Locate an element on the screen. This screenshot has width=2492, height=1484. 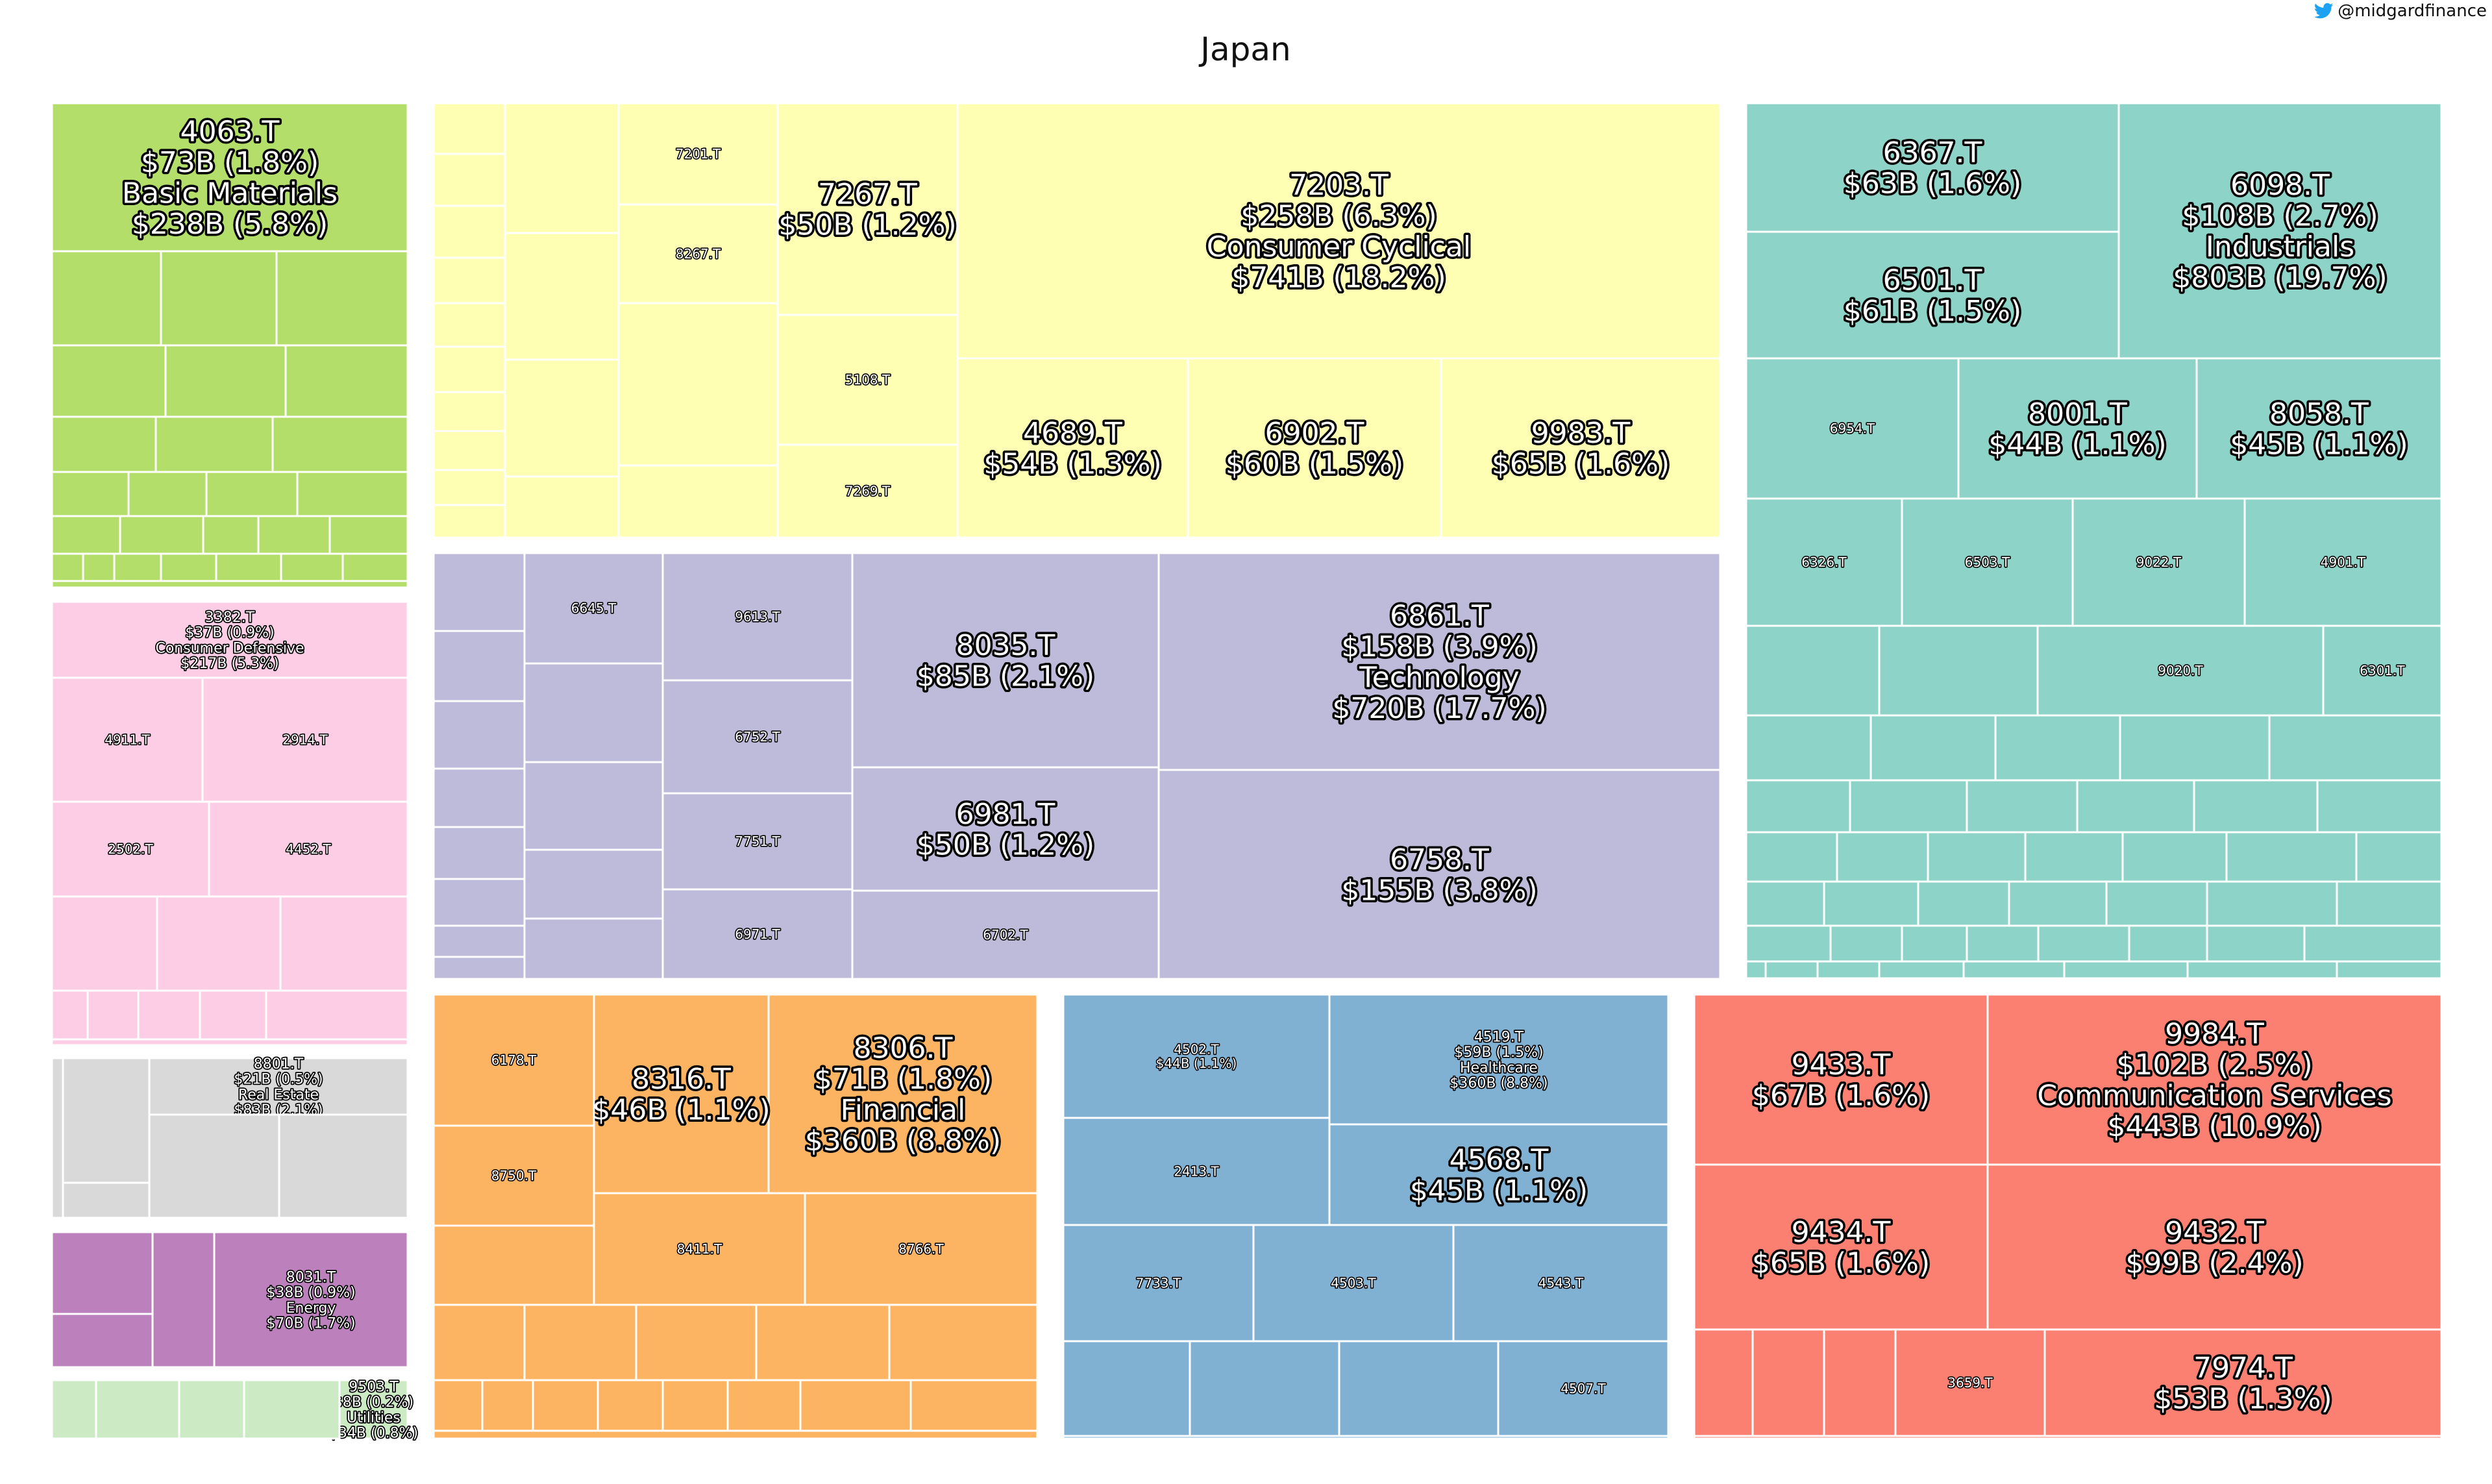
tile-9503-t is located at coordinates (373, 1409).